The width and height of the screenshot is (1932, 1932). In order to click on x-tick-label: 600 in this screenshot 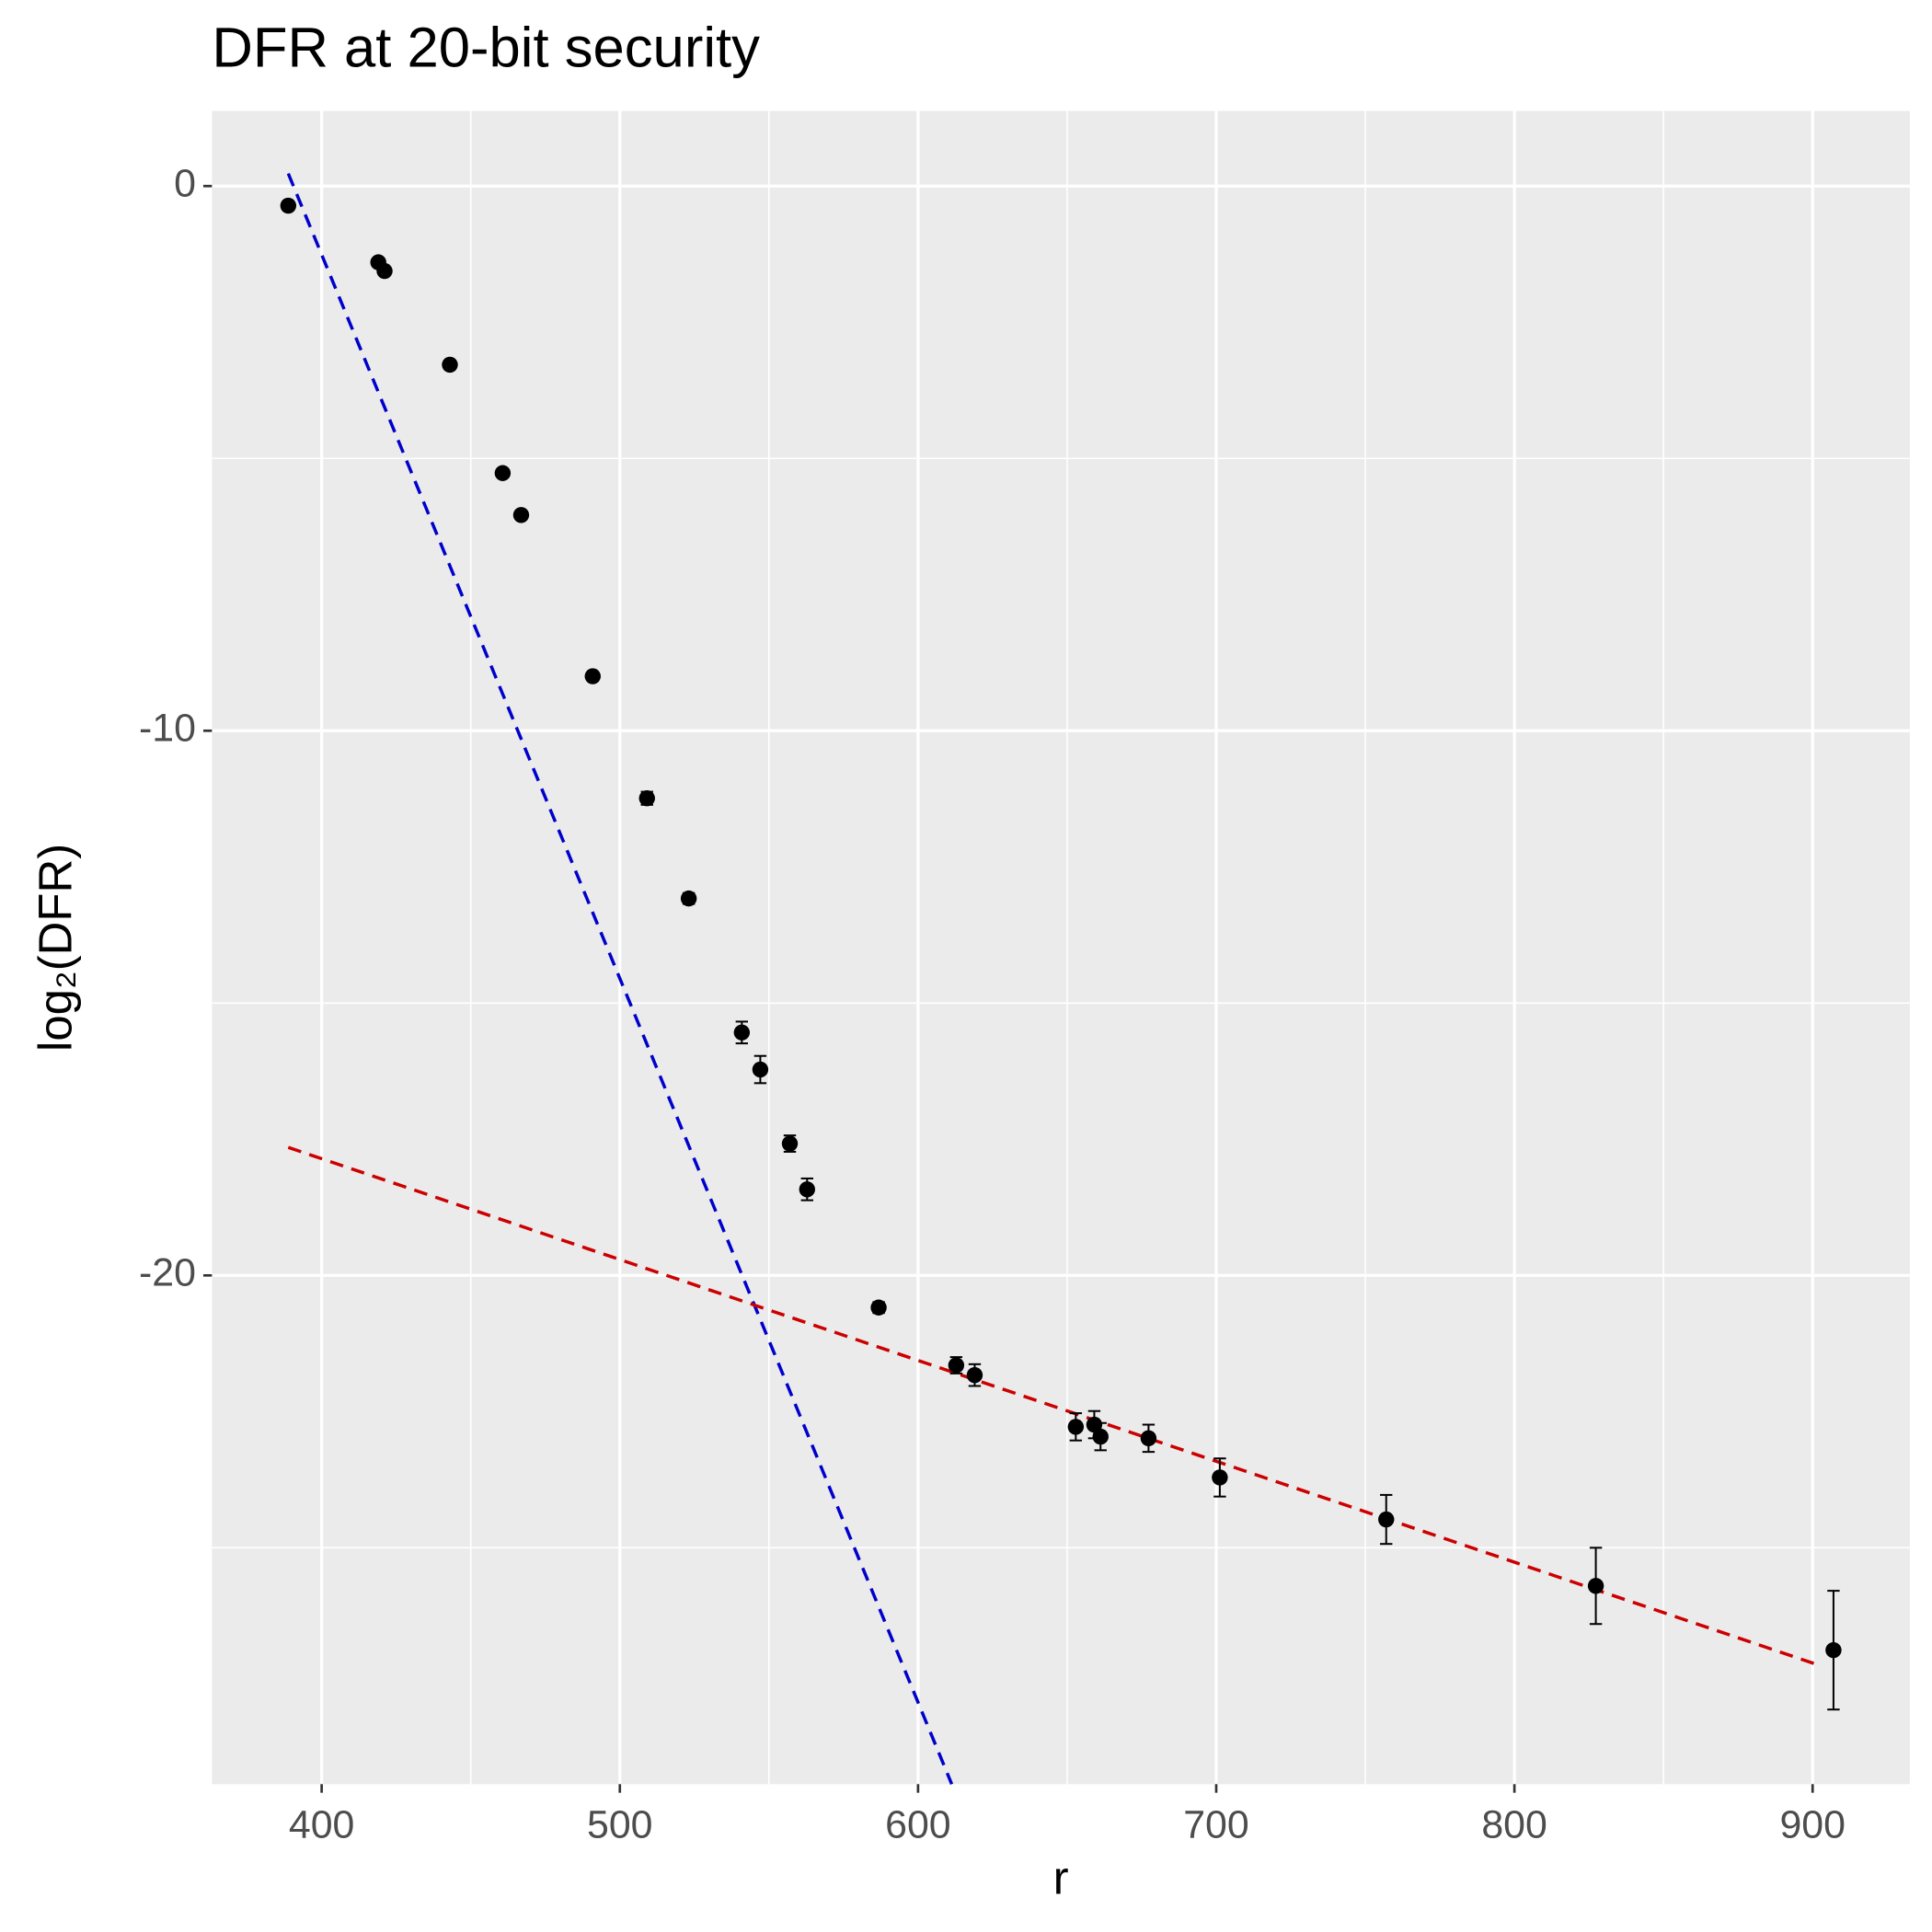, I will do `click(917, 1824)`.